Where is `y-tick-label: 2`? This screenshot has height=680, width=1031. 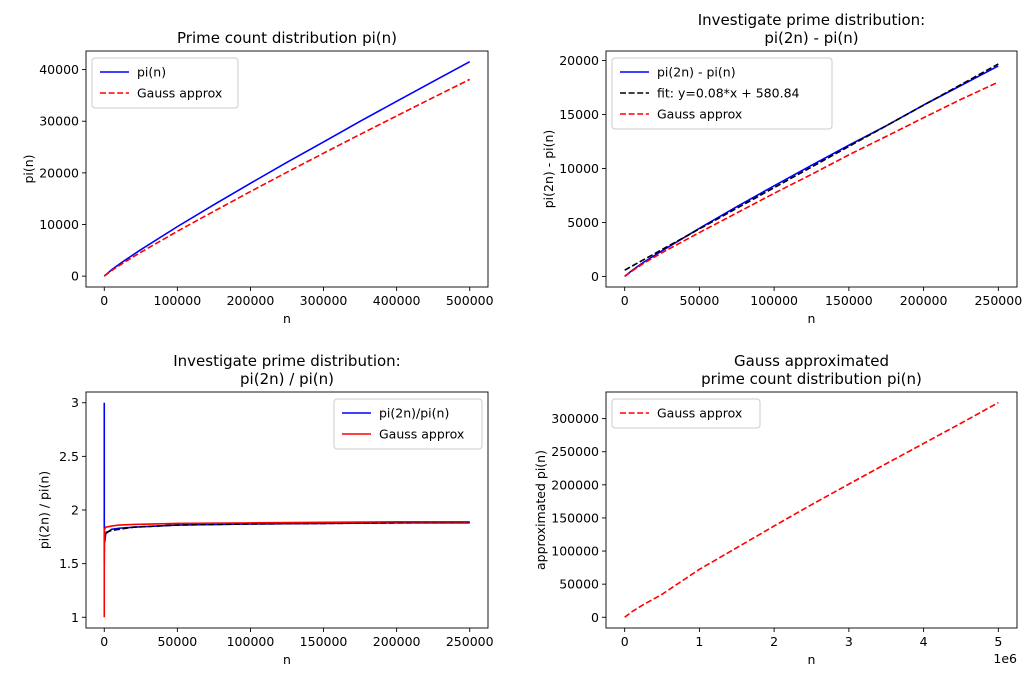
y-tick-label: 2 is located at coordinates (75, 510).